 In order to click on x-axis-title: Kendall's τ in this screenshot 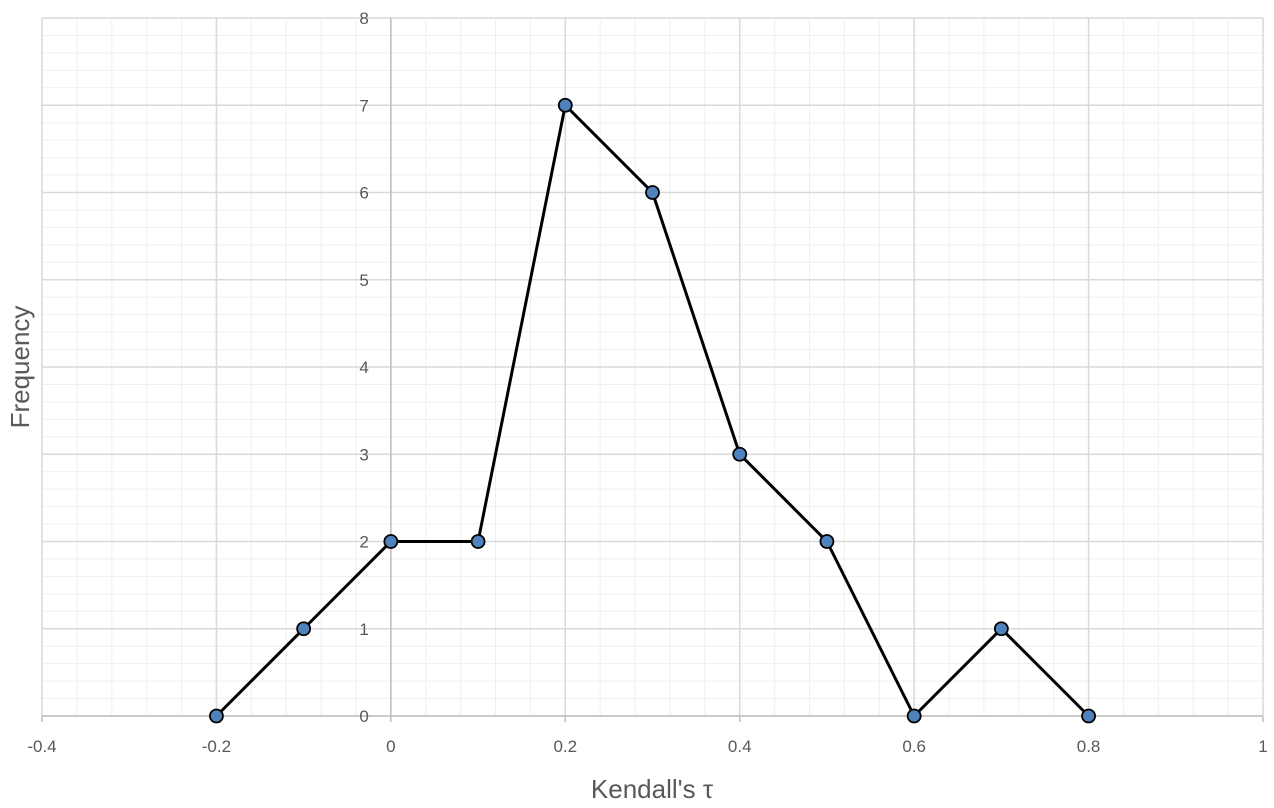, I will do `click(652, 789)`.